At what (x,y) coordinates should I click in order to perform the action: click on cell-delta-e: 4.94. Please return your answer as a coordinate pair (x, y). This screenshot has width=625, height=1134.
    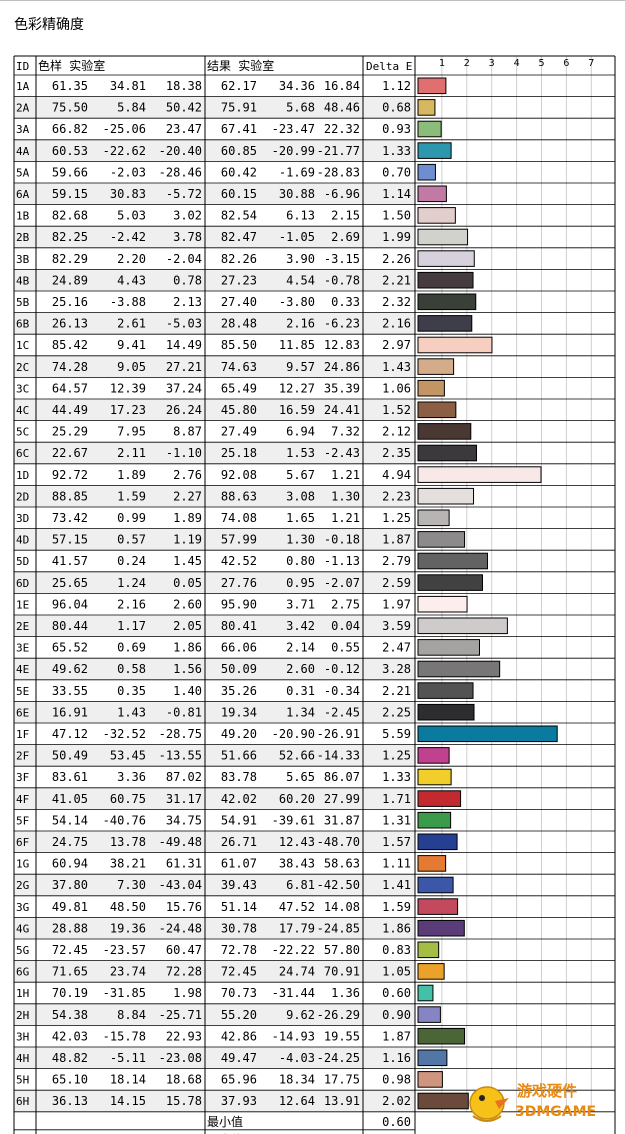
    Looking at the image, I should click on (396, 475).